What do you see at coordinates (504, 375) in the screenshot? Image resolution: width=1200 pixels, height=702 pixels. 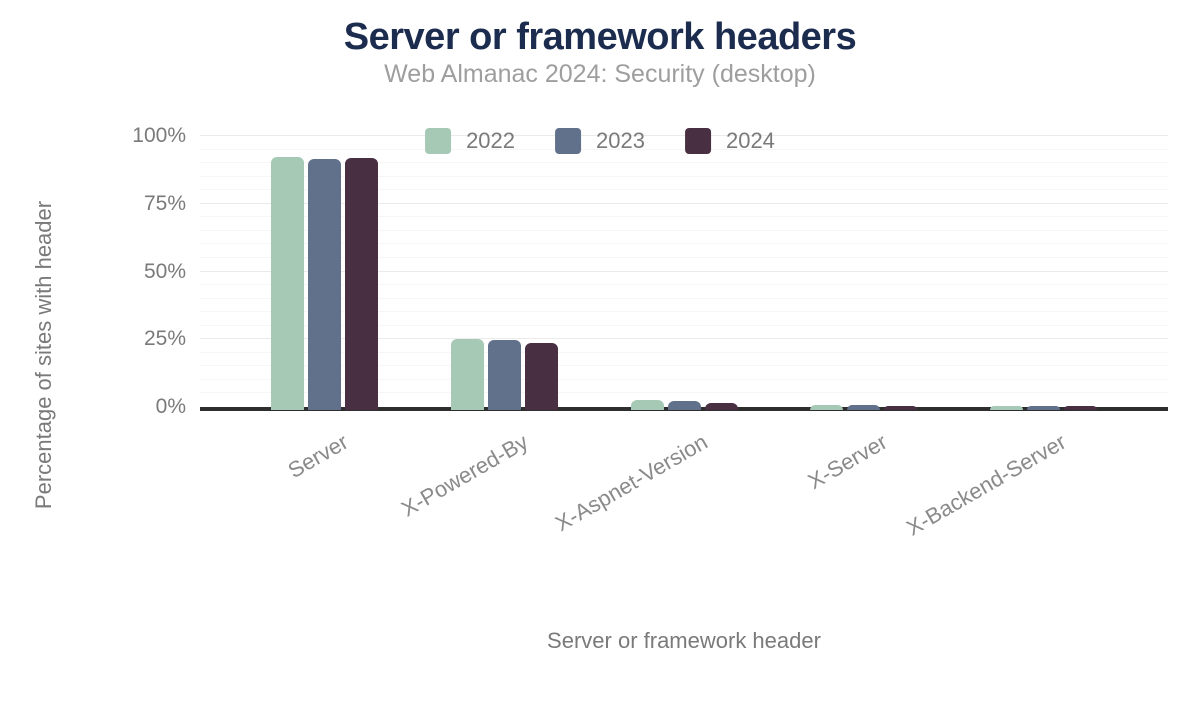 I see `bar-x-powered-by-2023` at bounding box center [504, 375].